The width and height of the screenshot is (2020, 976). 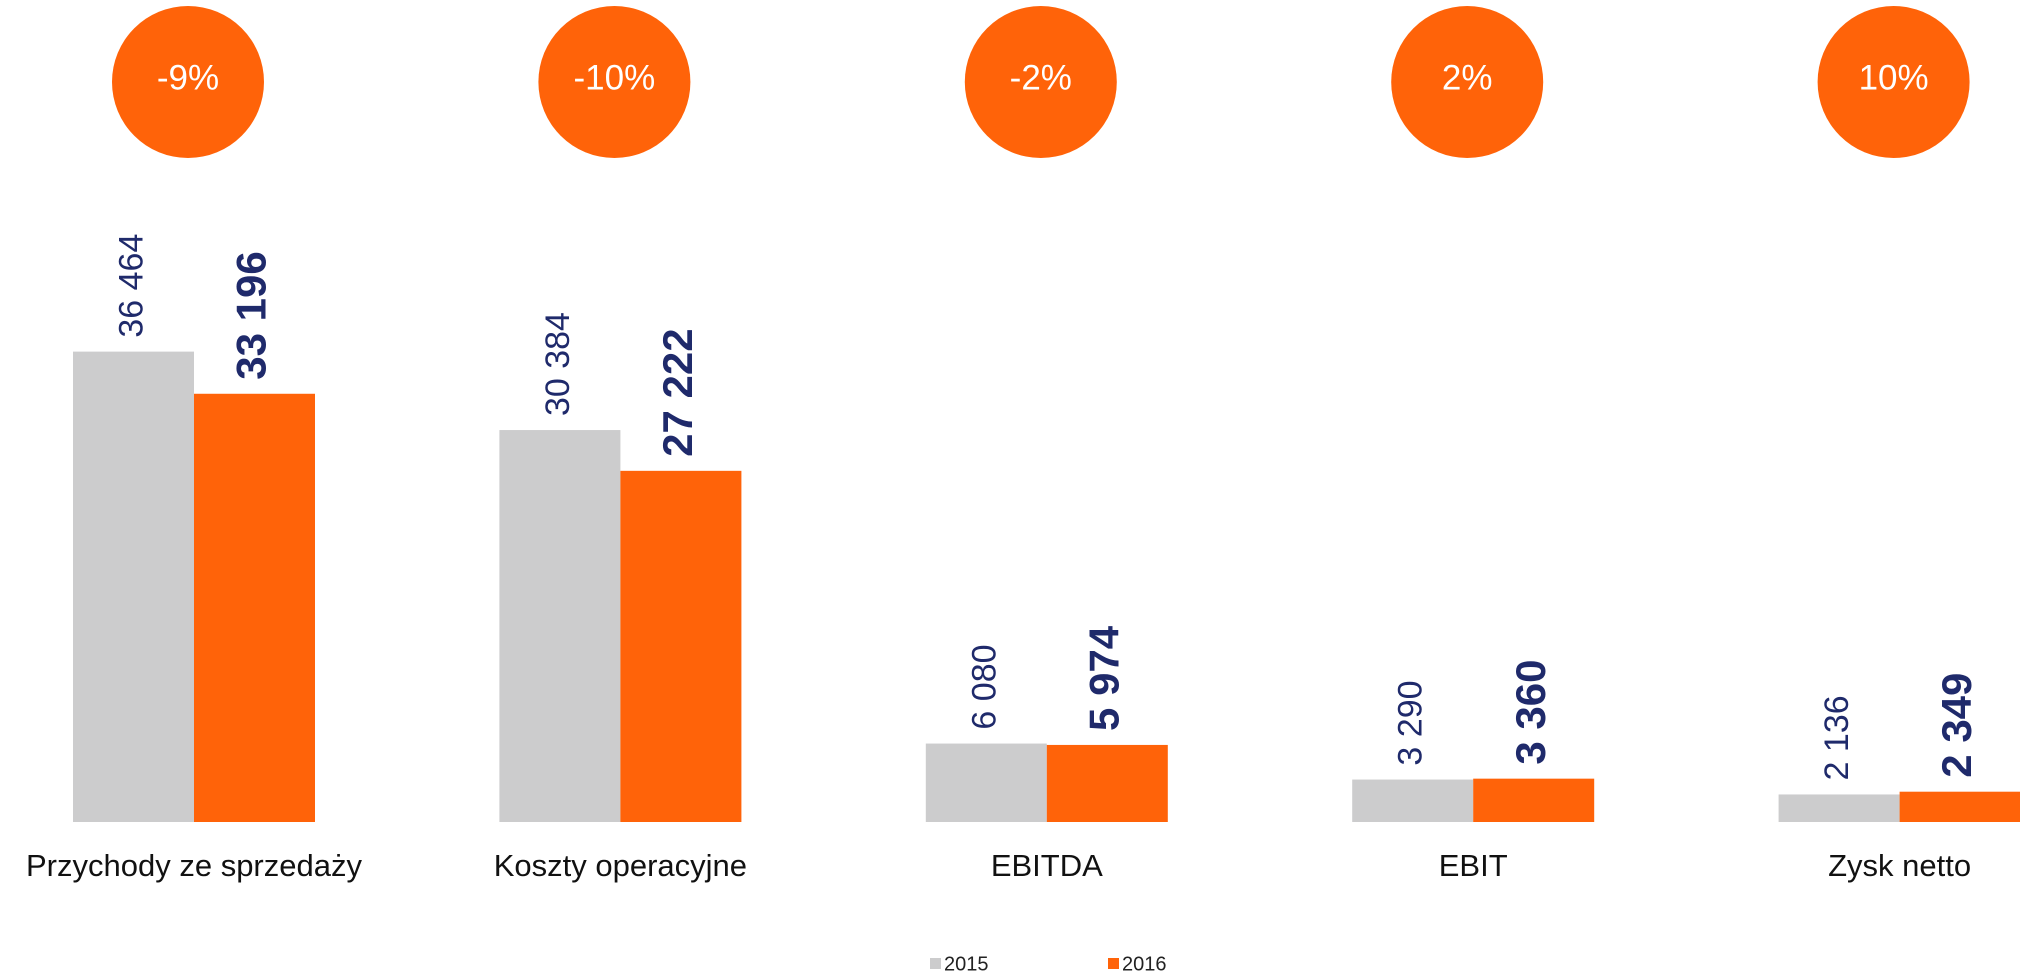 What do you see at coordinates (1530, 712) in the screenshot?
I see `value-label: 3 360` at bounding box center [1530, 712].